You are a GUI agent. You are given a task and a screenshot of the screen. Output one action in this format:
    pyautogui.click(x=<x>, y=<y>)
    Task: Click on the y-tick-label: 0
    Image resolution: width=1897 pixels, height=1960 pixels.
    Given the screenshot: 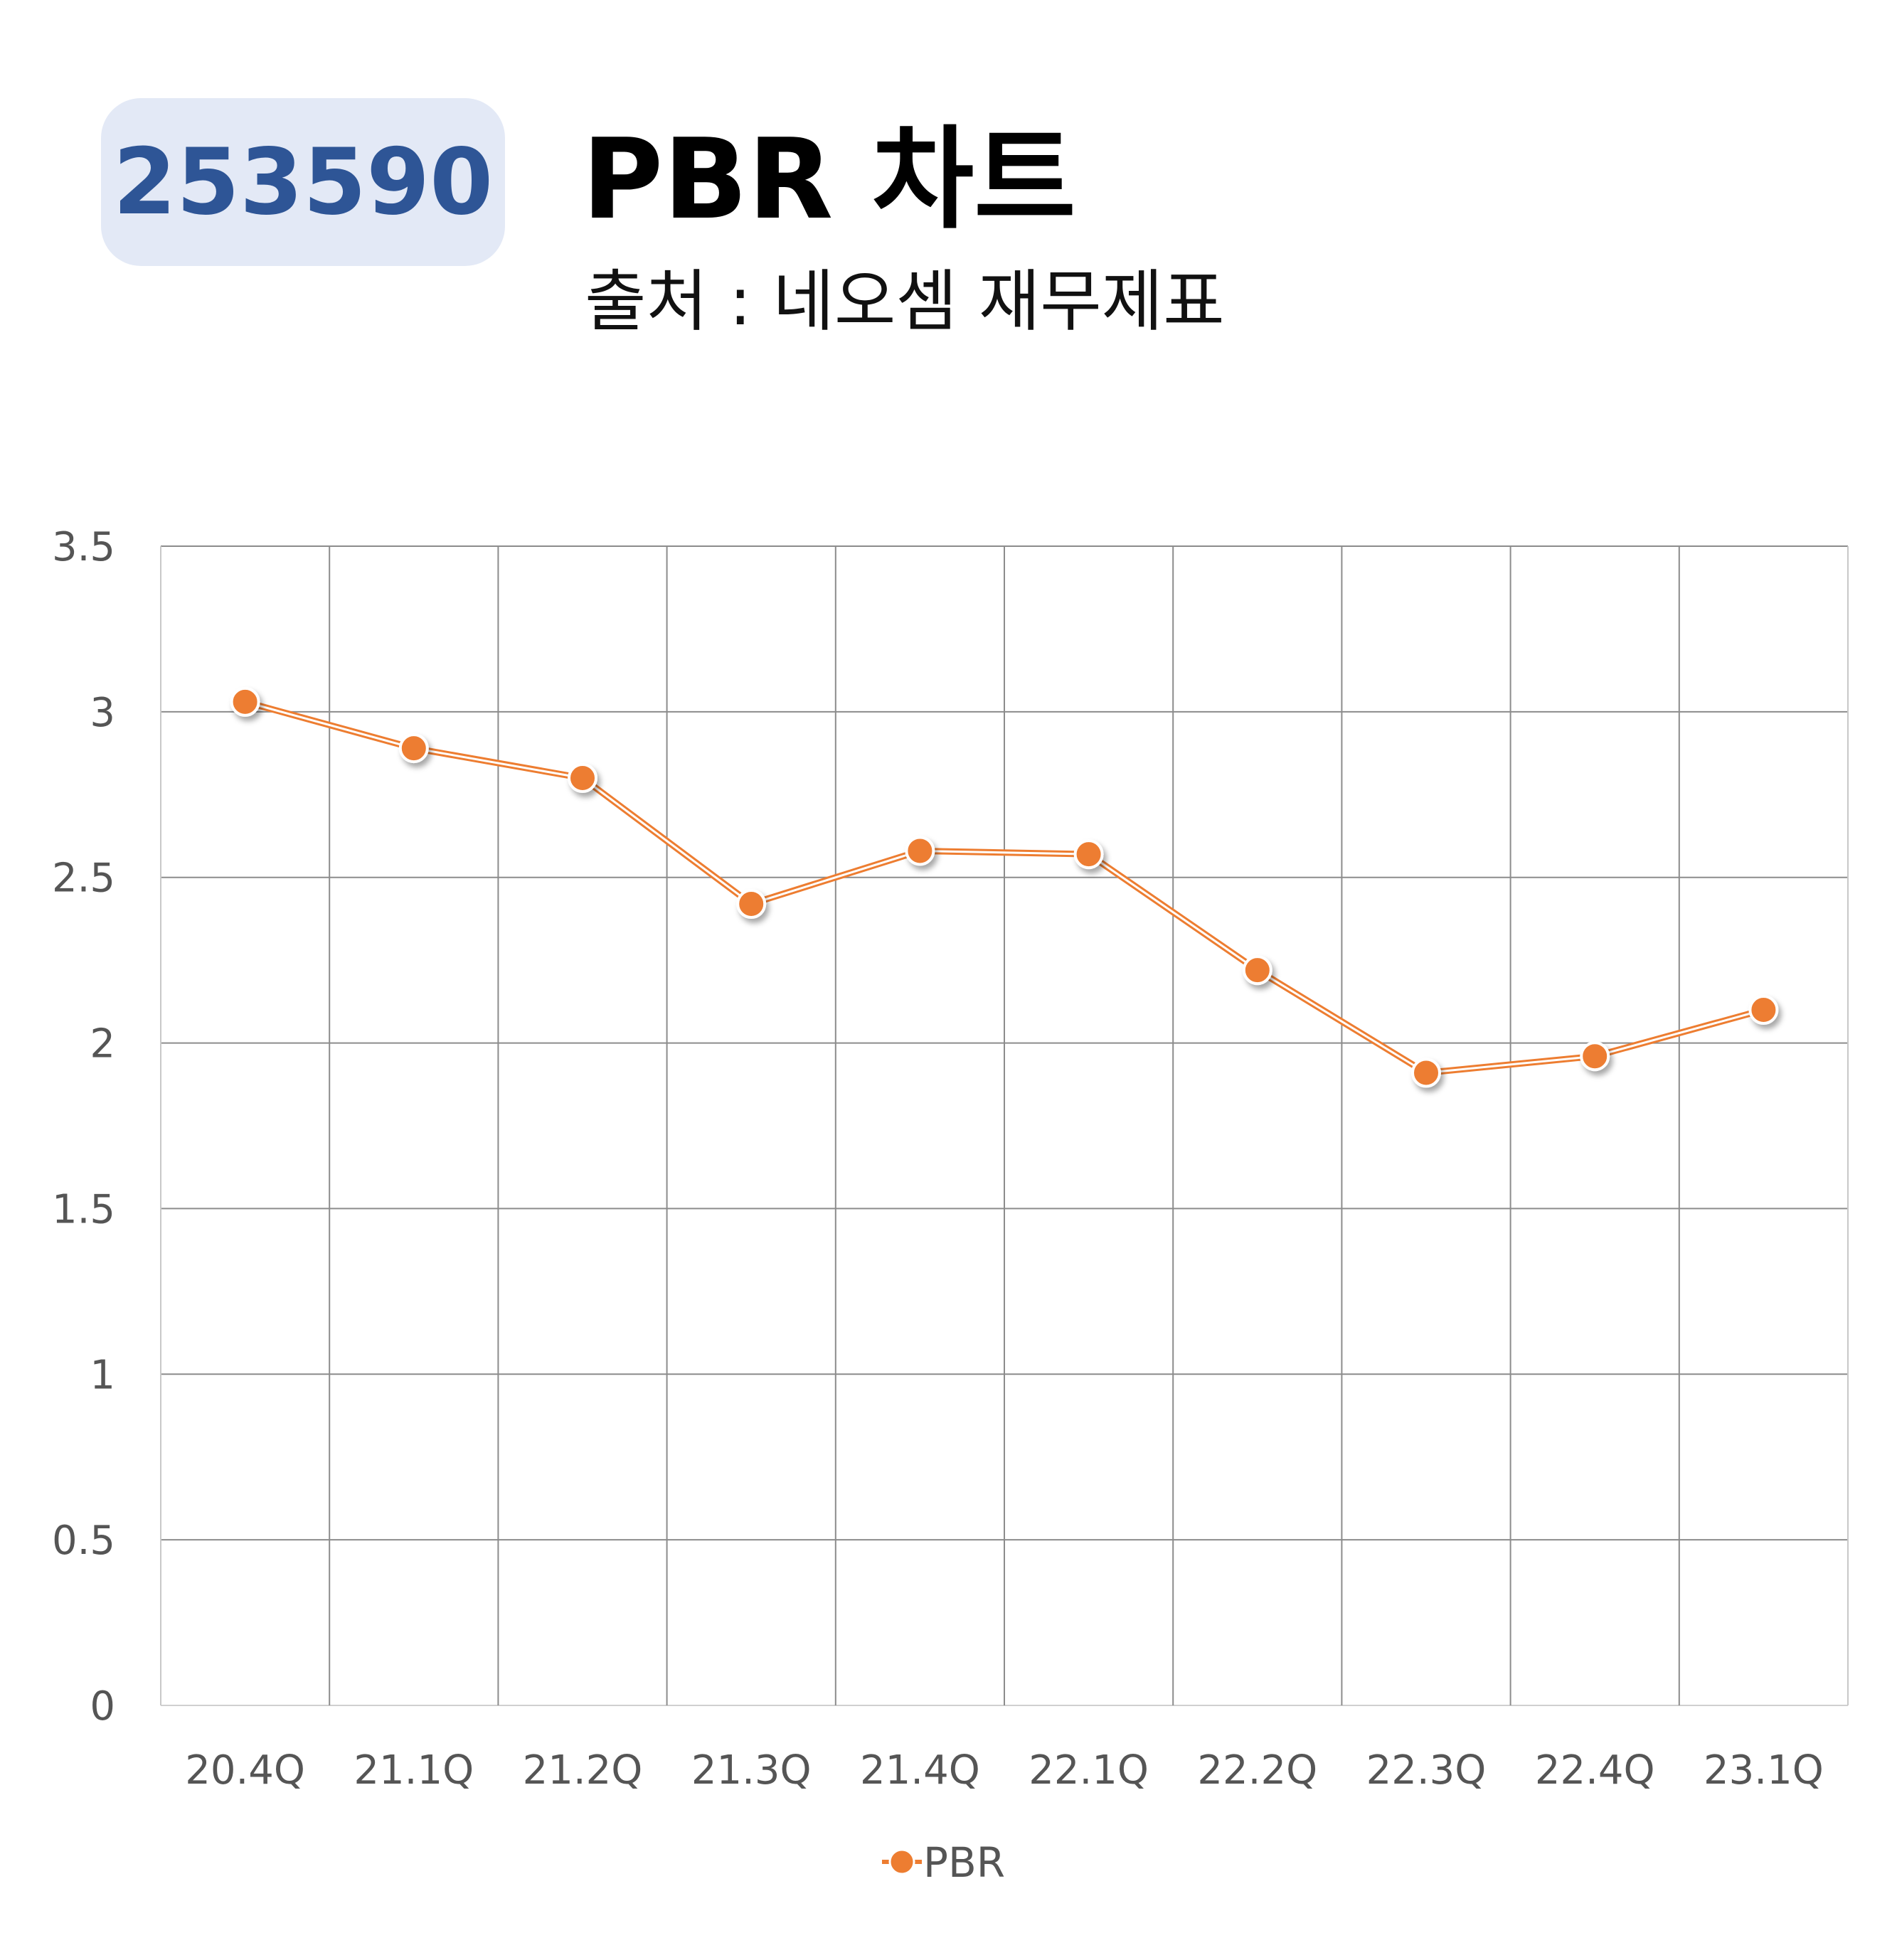 What is the action you would take?
    pyautogui.click(x=102, y=1706)
    